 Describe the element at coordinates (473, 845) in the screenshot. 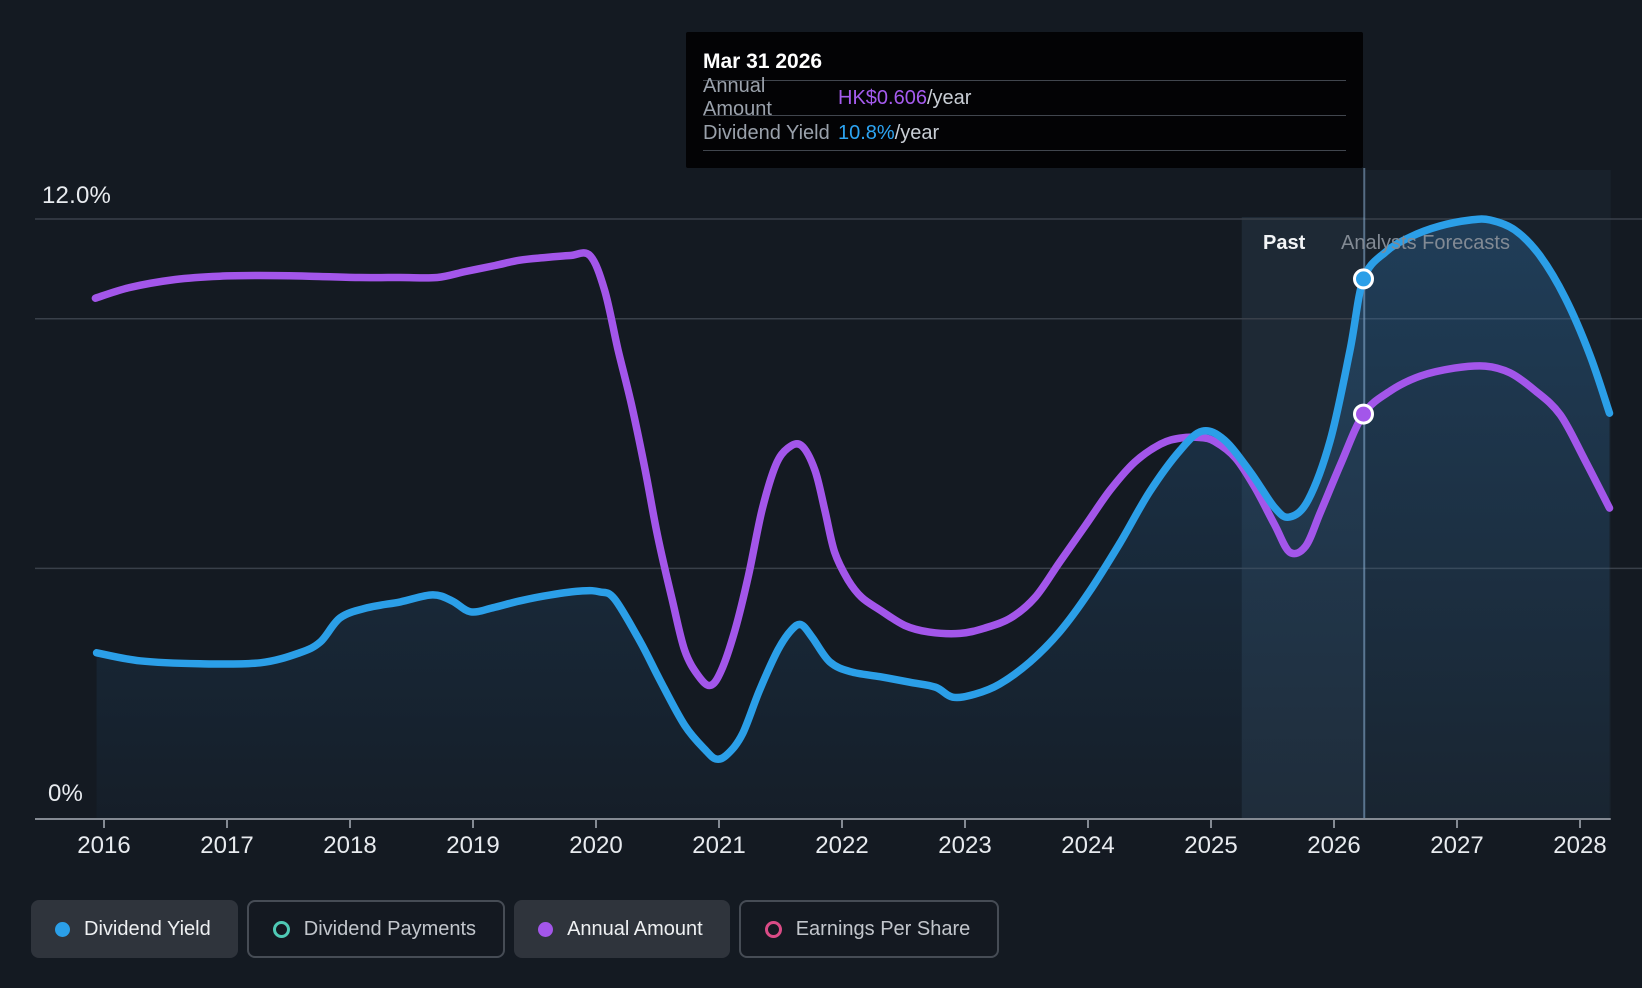

I see `x-axis-label-2019: 2019` at that location.